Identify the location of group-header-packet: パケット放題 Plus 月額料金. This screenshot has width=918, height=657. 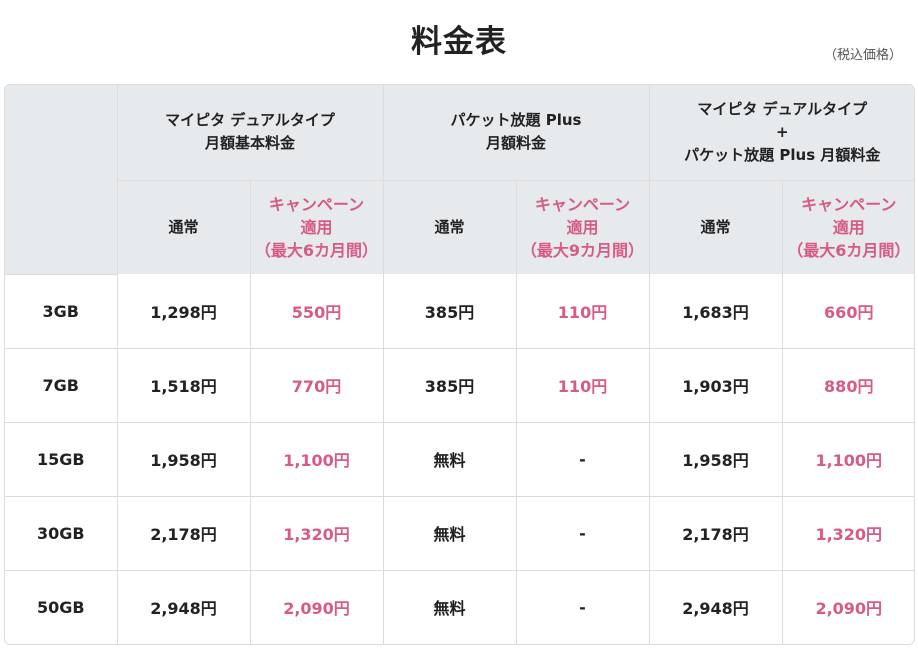
(516, 133).